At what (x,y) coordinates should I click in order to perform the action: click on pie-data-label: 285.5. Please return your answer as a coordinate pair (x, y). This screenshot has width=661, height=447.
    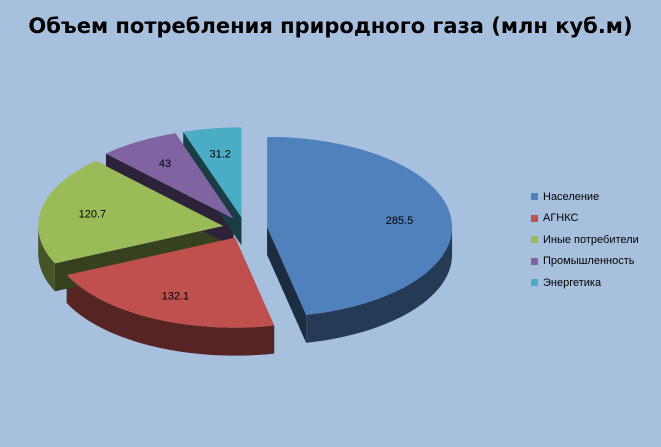
    Looking at the image, I should click on (400, 221).